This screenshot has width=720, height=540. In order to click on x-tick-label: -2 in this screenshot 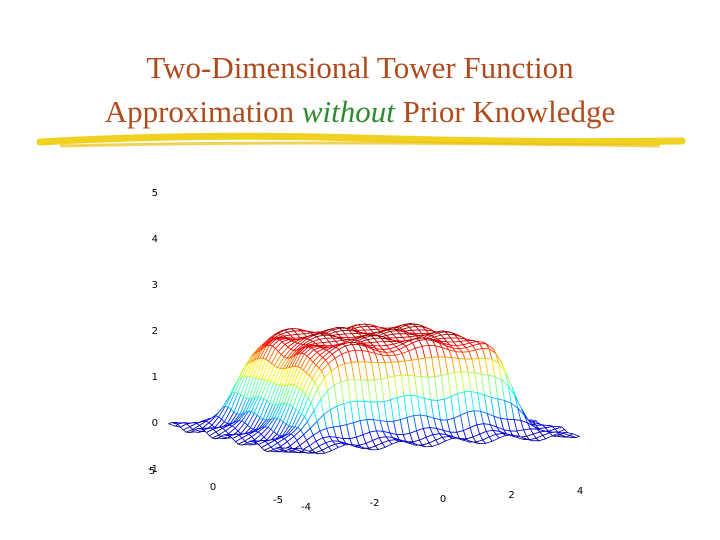, I will do `click(375, 503)`.